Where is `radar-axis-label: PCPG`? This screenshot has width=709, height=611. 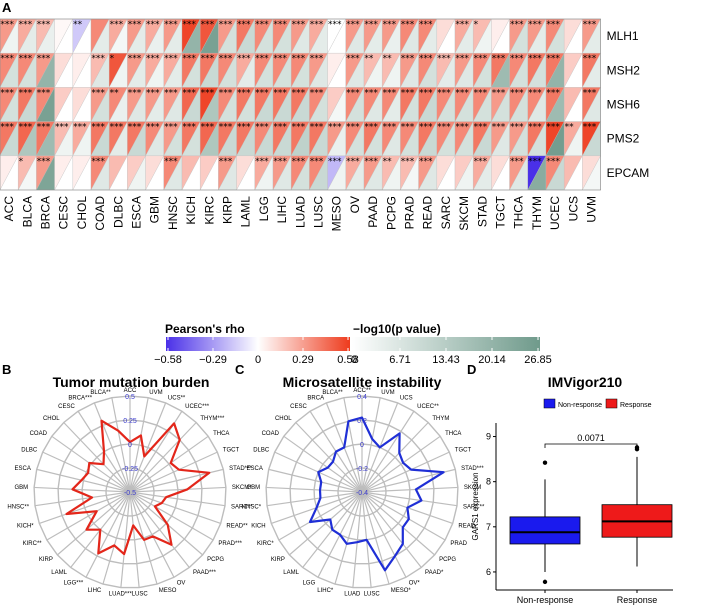 radar-axis-label: PCPG is located at coordinates (215, 560).